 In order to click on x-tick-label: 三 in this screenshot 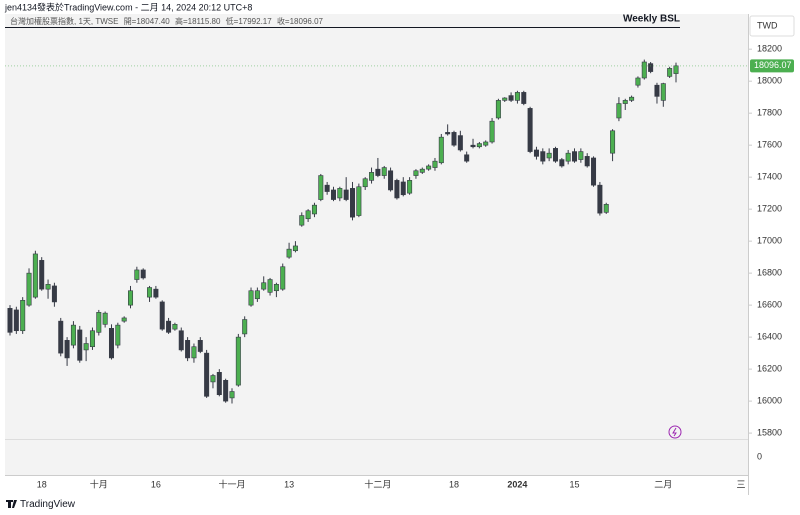, I will do `click(740, 484)`.